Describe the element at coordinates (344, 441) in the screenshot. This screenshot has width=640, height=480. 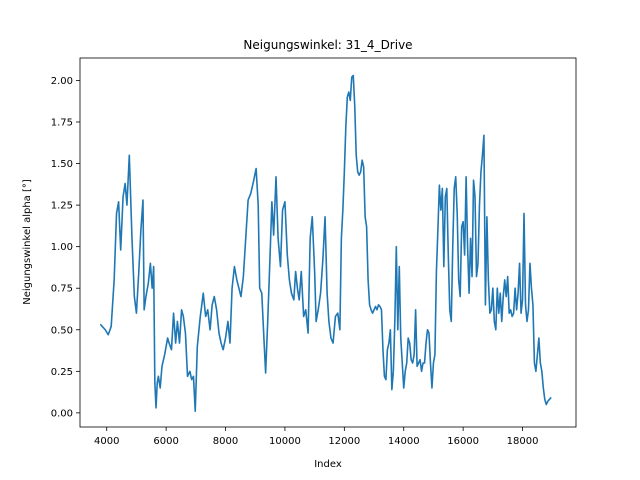
I see `x-tick-label: 12000` at that location.